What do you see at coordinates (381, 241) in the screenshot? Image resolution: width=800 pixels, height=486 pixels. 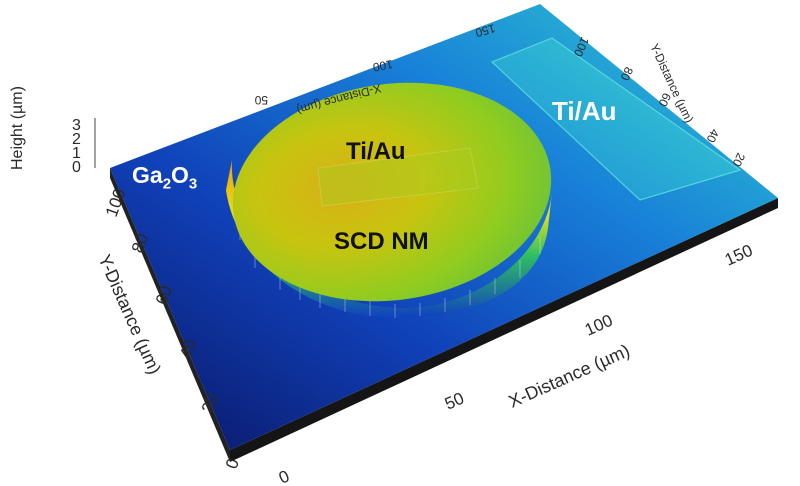 I see `membrane-label: SCD NM` at bounding box center [381, 241].